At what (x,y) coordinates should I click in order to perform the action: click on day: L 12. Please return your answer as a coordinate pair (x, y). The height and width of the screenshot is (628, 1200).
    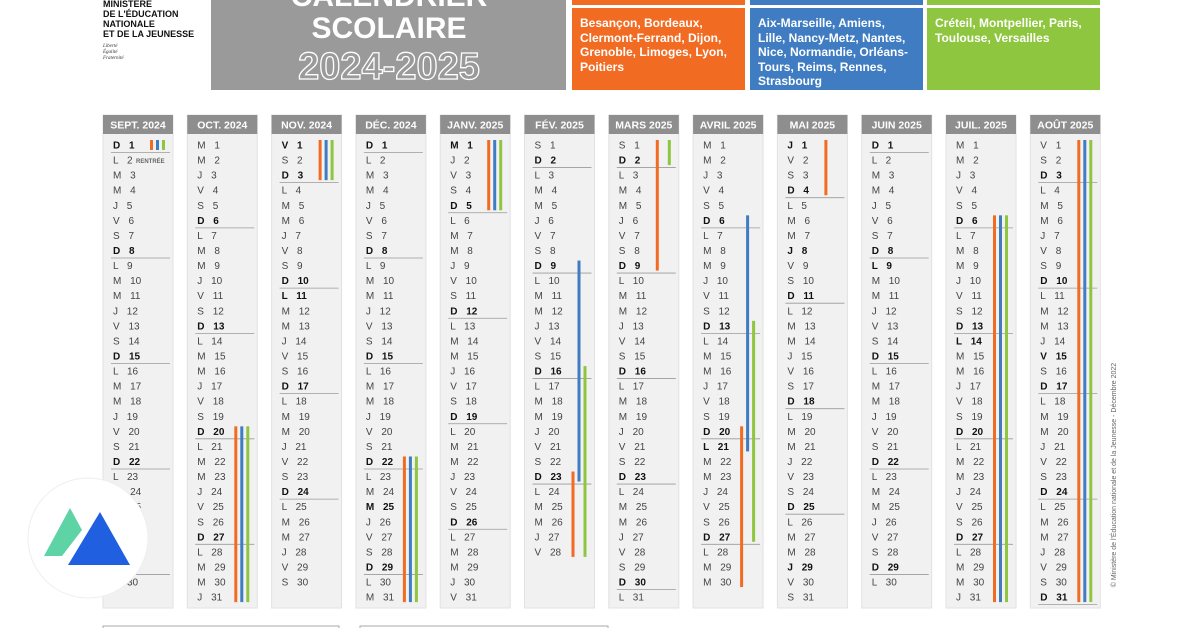
    Looking at the image, I should click on (800, 311).